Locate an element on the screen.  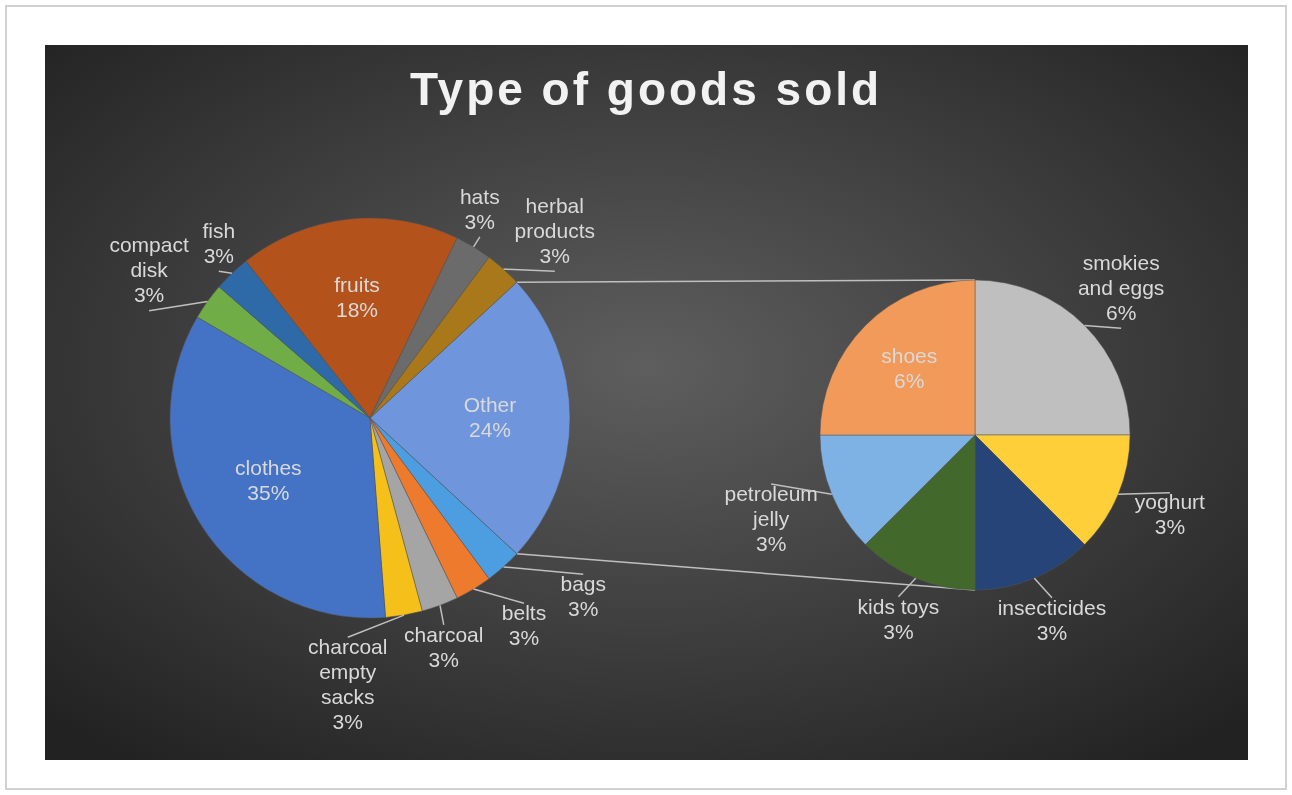
slice-label: hats is located at coordinates (479, 196).